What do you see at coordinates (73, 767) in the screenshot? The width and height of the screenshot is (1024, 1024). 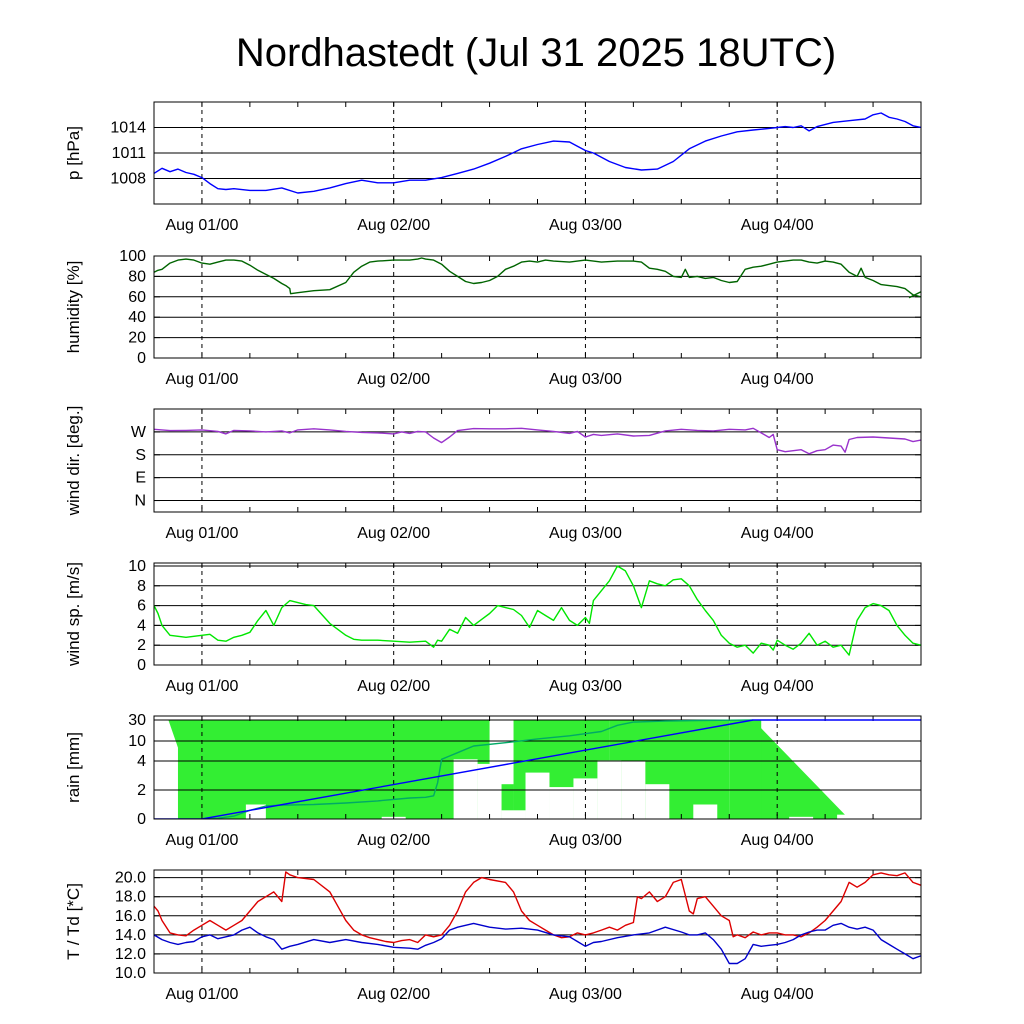 I see `y-axis-label: rain [mm]` at bounding box center [73, 767].